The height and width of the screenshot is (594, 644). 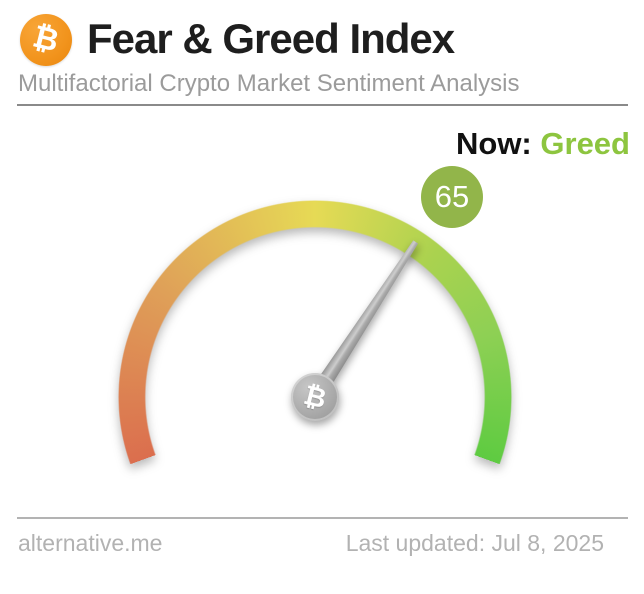 I want to click on bitcoin-icon: ₿, so click(x=46, y=40).